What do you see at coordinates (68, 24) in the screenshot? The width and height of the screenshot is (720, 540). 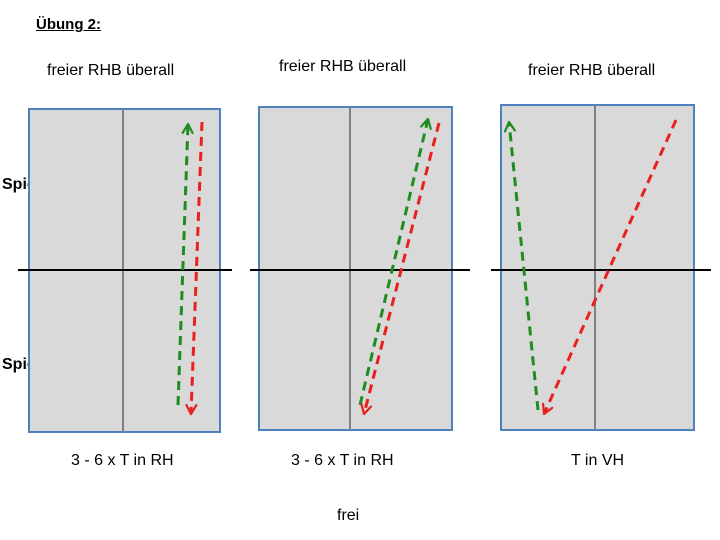 I see `exercise-title: Übung 2:` at bounding box center [68, 24].